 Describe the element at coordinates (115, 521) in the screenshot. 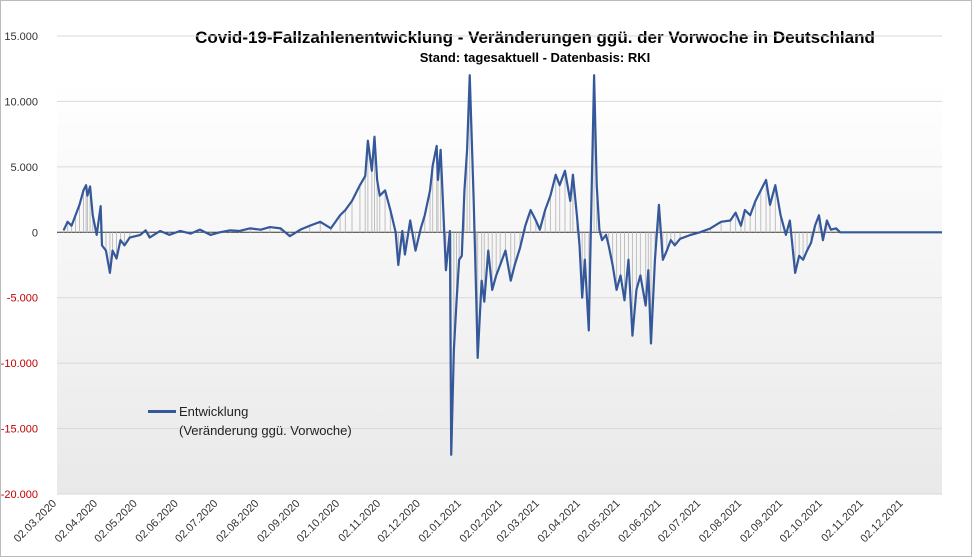

I see `x-tick-label: 02.05.2020` at that location.